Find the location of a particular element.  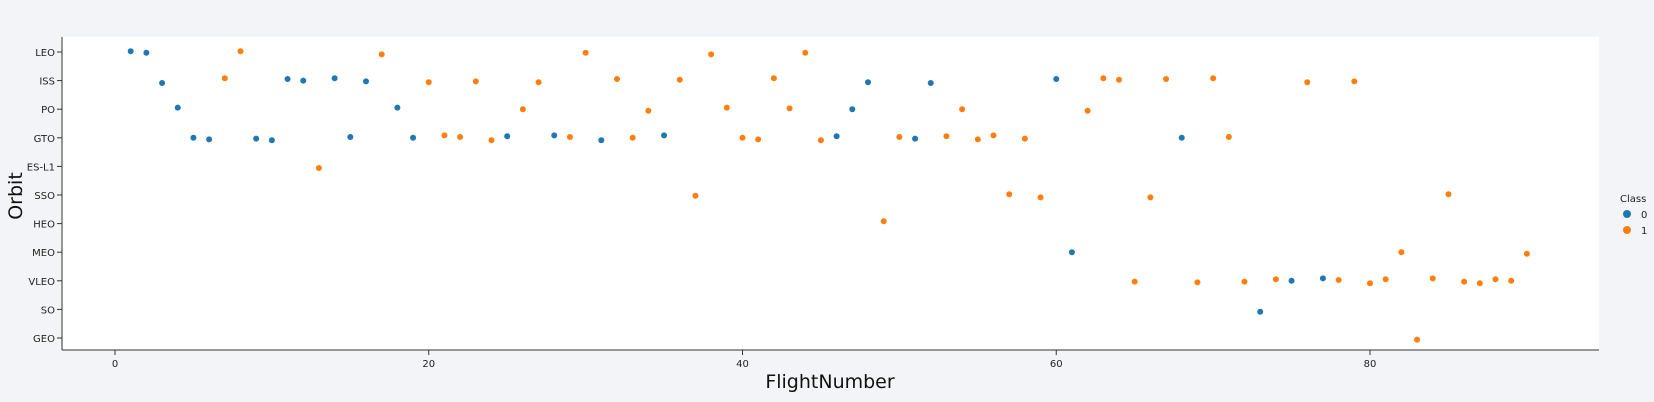

x-tick-label: 20 is located at coordinates (428, 364).